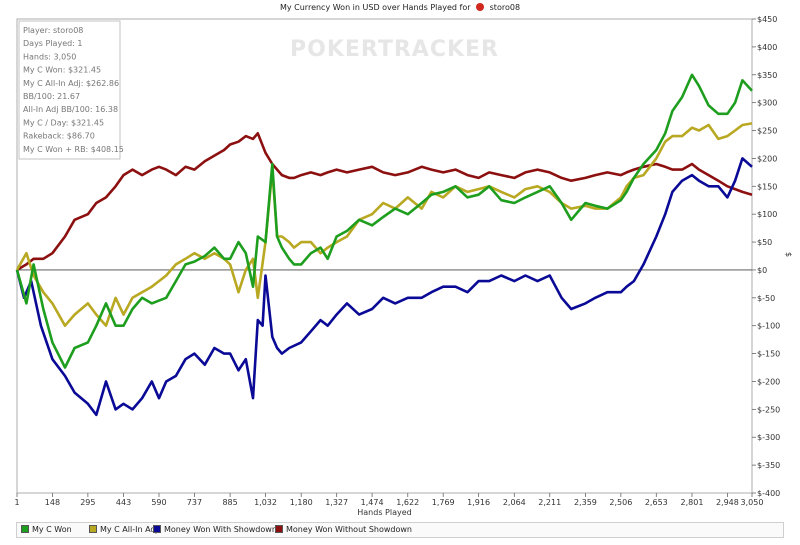 This screenshot has height=545, width=800. Describe the element at coordinates (767, 214) in the screenshot. I see `y-tick-label: $100` at that location.